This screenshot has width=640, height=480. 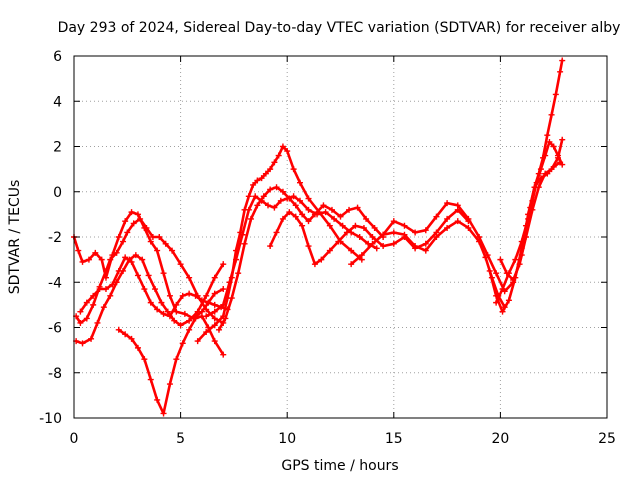 What do you see at coordinates (57, 102) in the screenshot?
I see `y-tick-label: 4` at bounding box center [57, 102].